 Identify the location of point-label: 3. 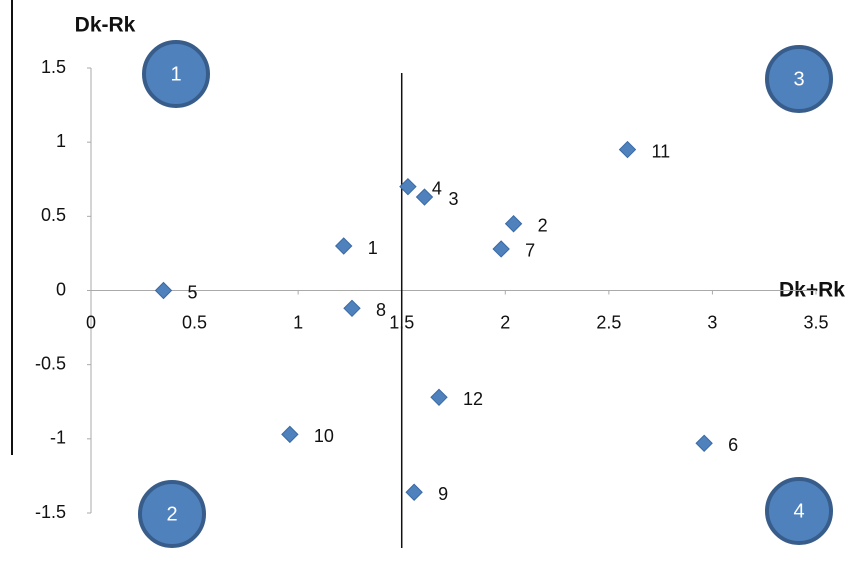
(454, 199).